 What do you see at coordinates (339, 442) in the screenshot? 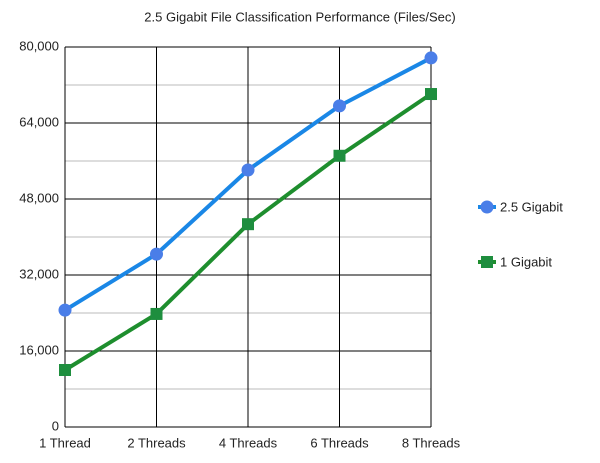
I see `x-tick-label: 6 Threads` at bounding box center [339, 442].